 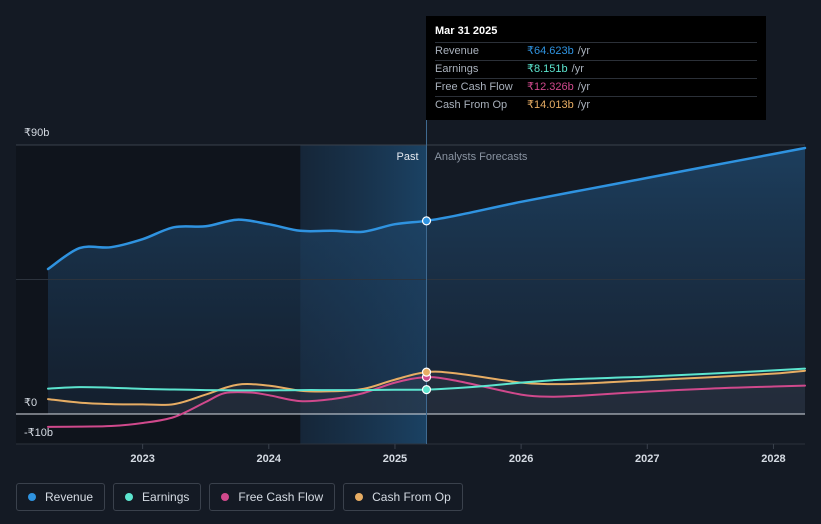 What do you see at coordinates (547, 69) in the screenshot?
I see `tooltip-value: ₹8.151b` at bounding box center [547, 69].